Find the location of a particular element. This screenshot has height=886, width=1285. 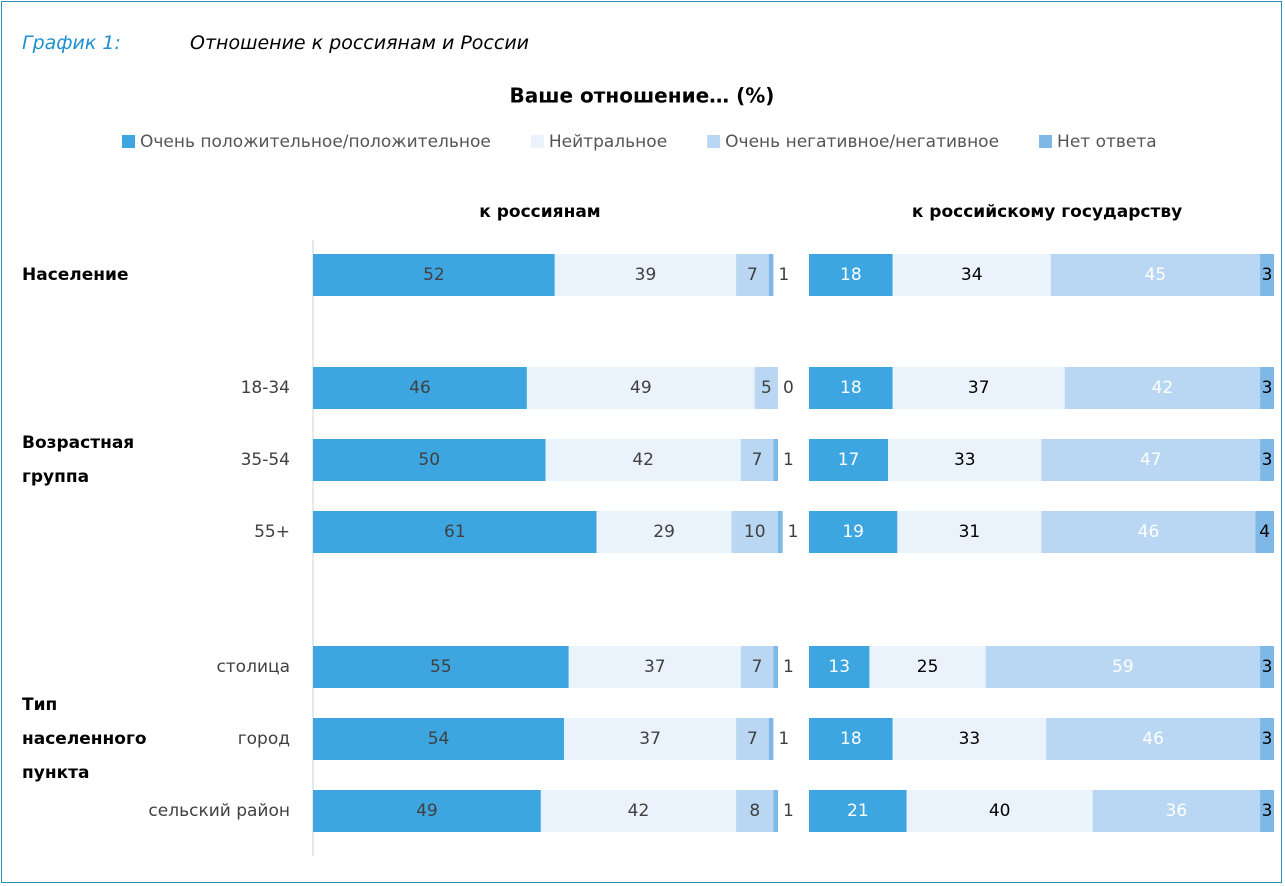

value-label: 0 is located at coordinates (788, 388).